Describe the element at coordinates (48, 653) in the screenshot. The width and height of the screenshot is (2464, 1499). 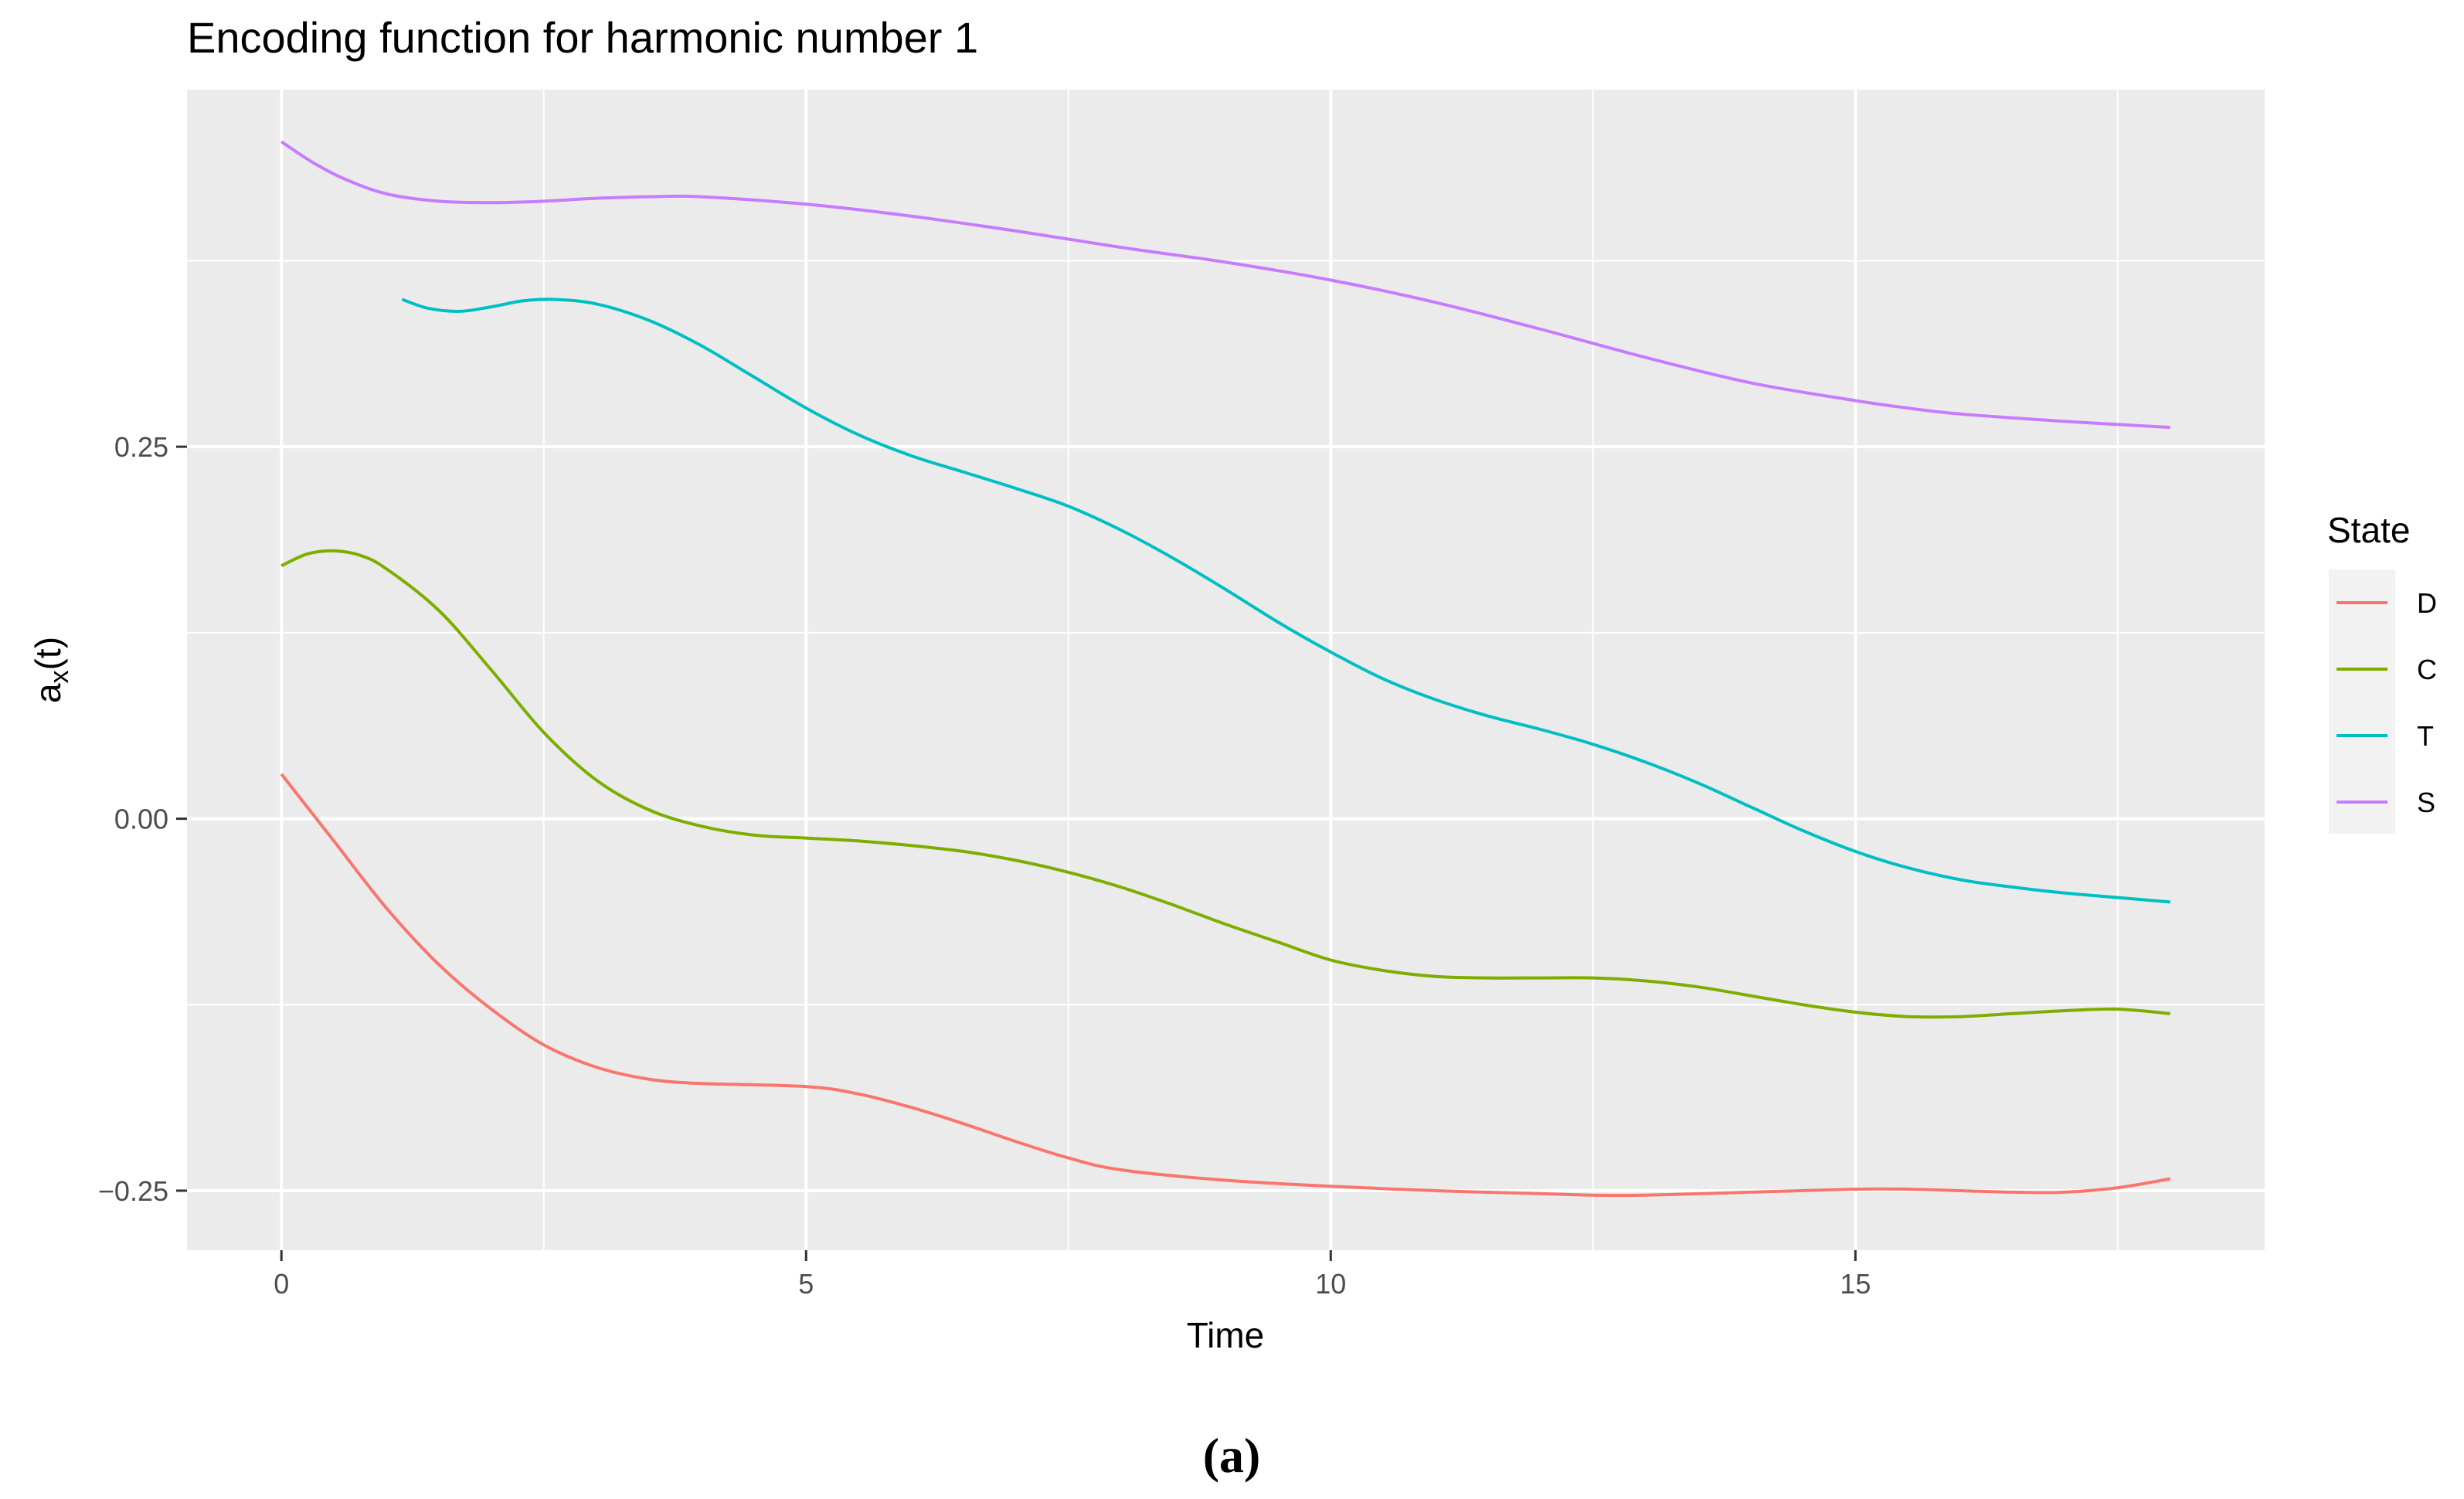
I see `y-axis-title-suffix: (t)` at that location.